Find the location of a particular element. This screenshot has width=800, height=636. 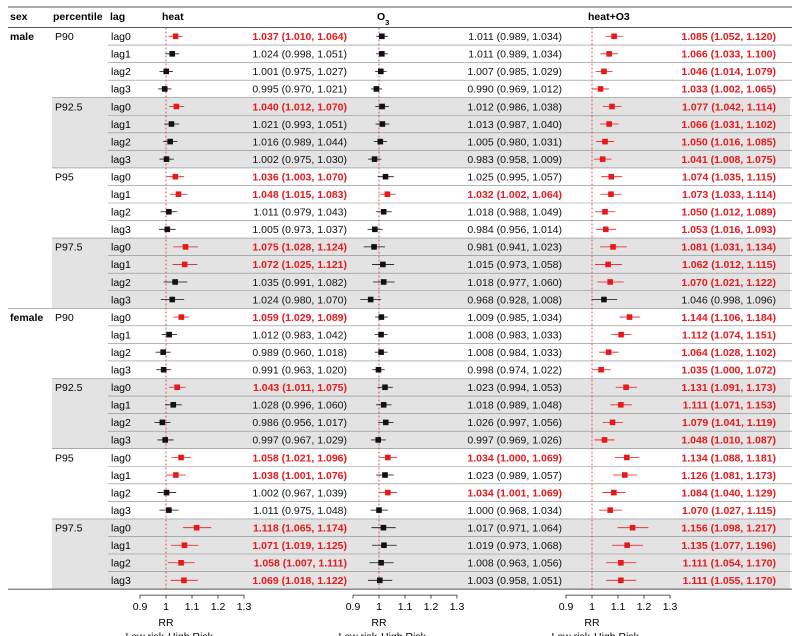

percentile-label: P95 is located at coordinates (64, 458).